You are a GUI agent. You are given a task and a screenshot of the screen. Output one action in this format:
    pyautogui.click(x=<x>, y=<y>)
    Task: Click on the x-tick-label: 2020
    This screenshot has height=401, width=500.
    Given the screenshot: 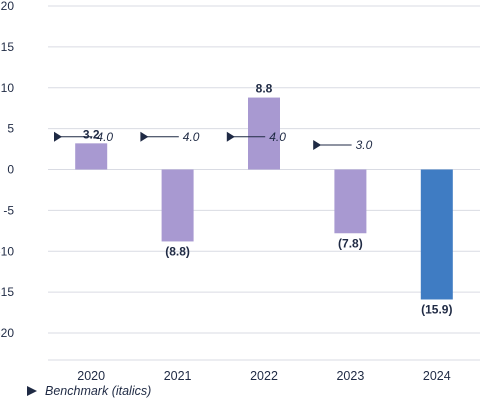 What is the action you would take?
    pyautogui.click(x=91, y=376)
    